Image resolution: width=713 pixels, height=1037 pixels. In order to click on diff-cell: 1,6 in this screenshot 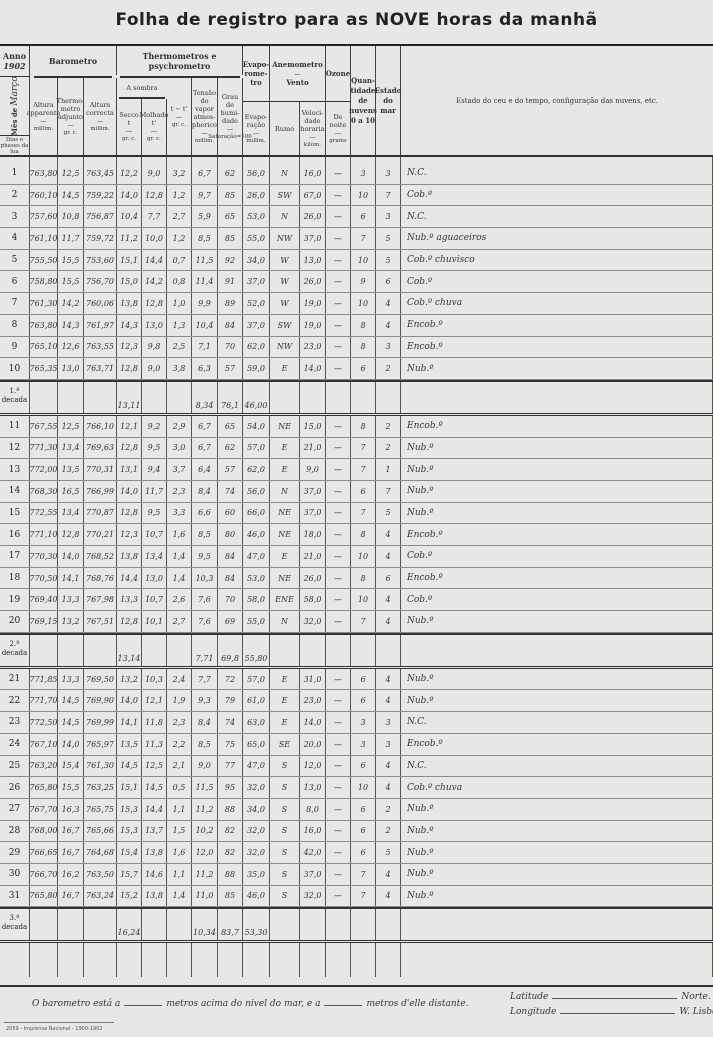, I will do `click(179, 534)`.